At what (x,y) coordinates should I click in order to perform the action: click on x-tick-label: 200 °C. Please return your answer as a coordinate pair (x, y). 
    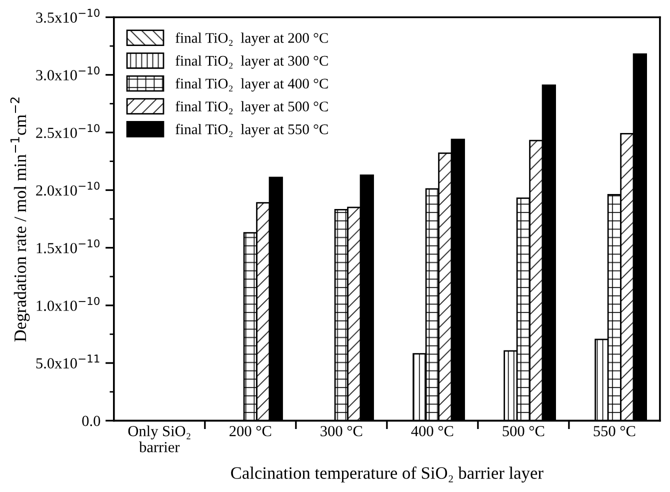
    Looking at the image, I should click on (251, 431).